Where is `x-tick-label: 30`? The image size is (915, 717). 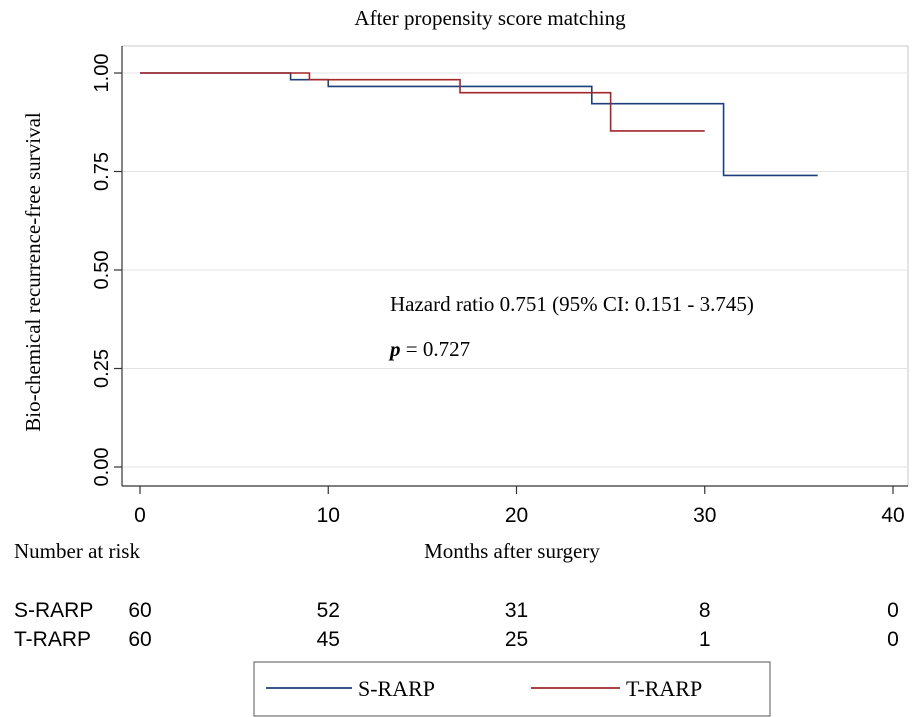 x-tick-label: 30 is located at coordinates (704, 515).